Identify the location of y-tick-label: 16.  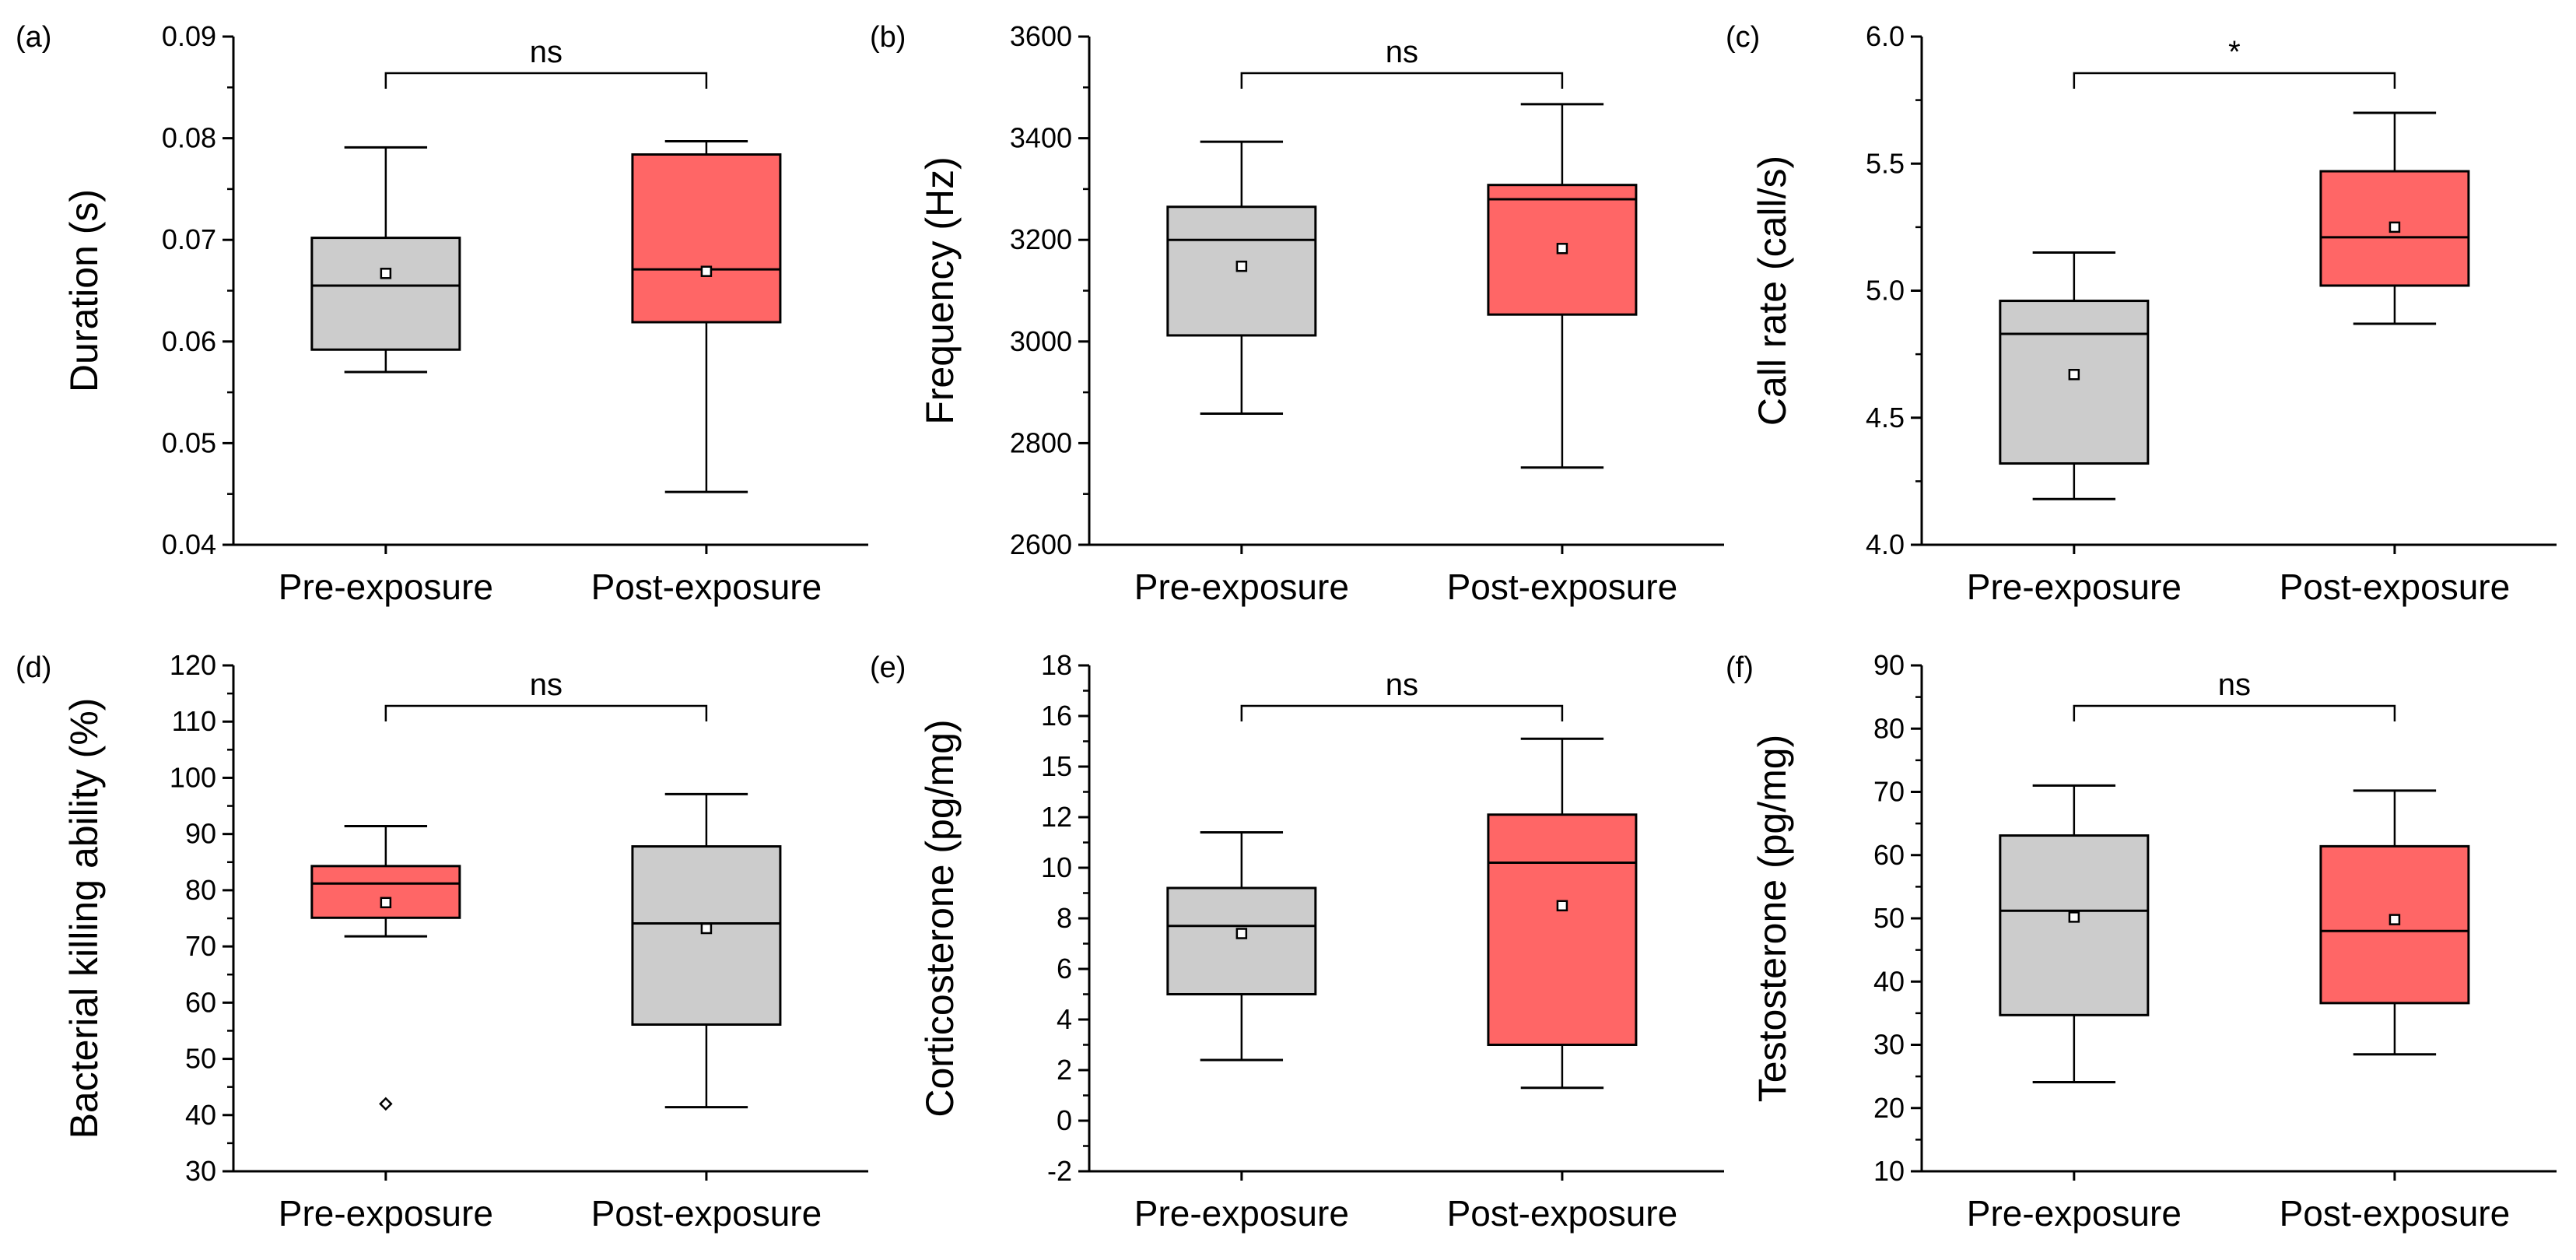
(1056, 716).